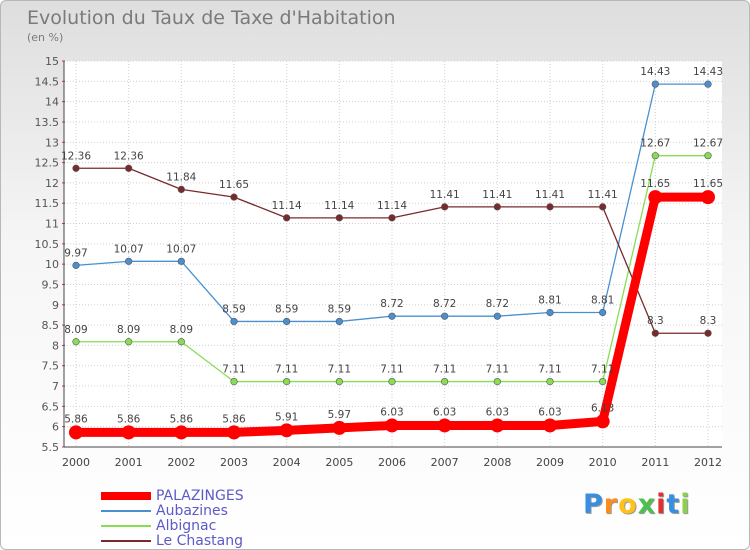 This screenshot has height=550, width=750. What do you see at coordinates (602, 408) in the screenshot?
I see `data-label: 6.13` at bounding box center [602, 408].